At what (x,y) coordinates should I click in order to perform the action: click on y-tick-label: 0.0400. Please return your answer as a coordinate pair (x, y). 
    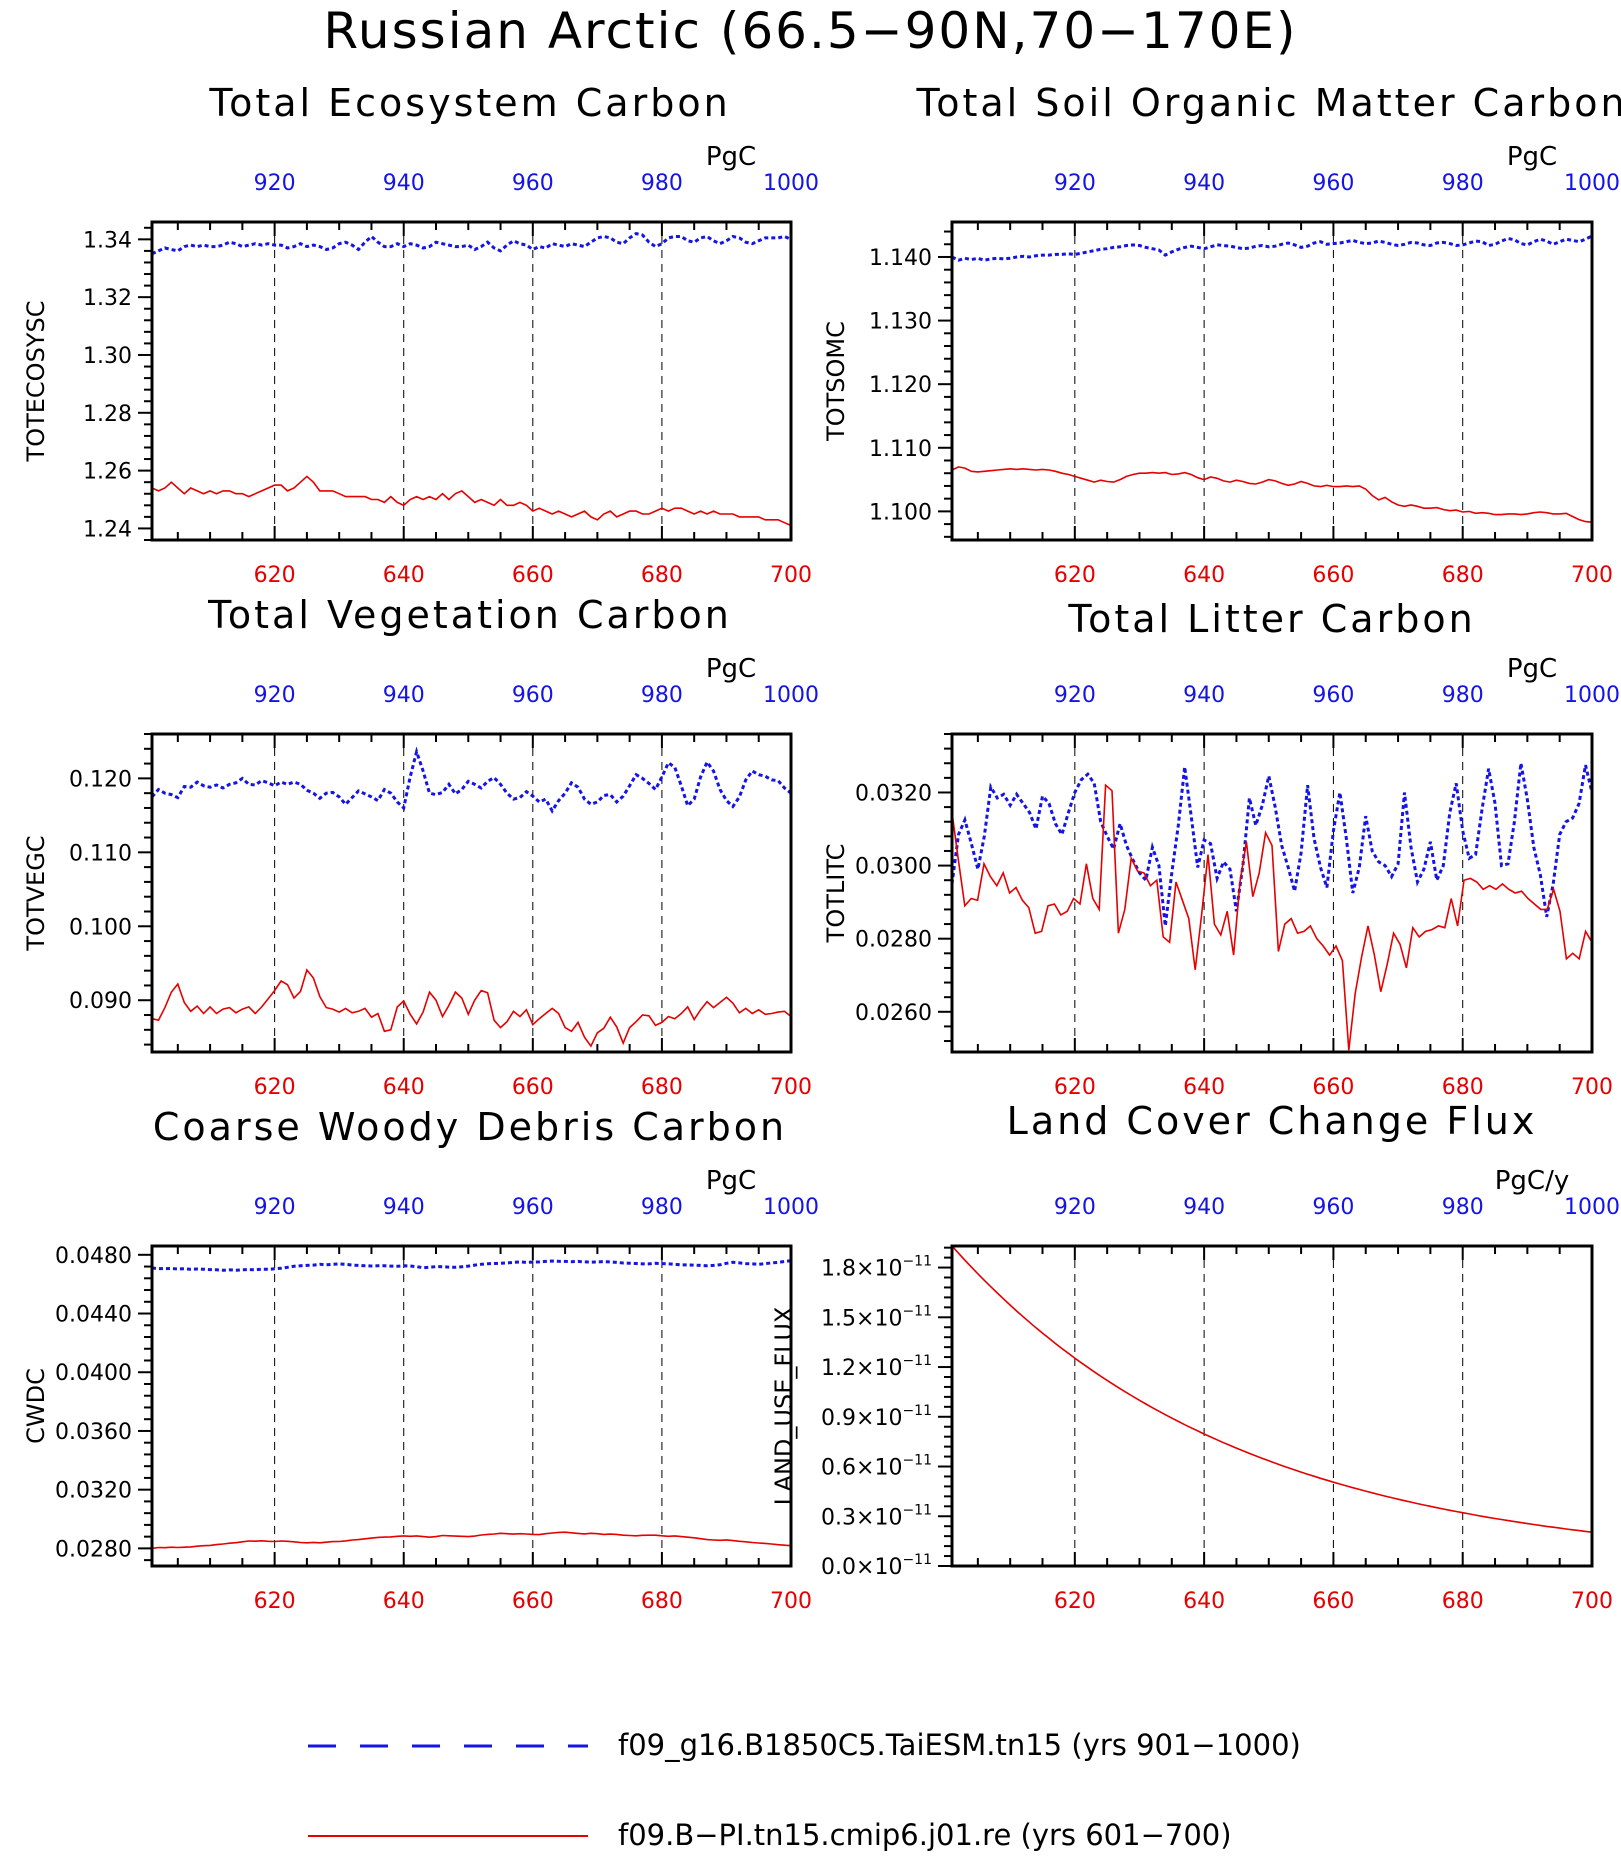
    Looking at the image, I should click on (93, 1373).